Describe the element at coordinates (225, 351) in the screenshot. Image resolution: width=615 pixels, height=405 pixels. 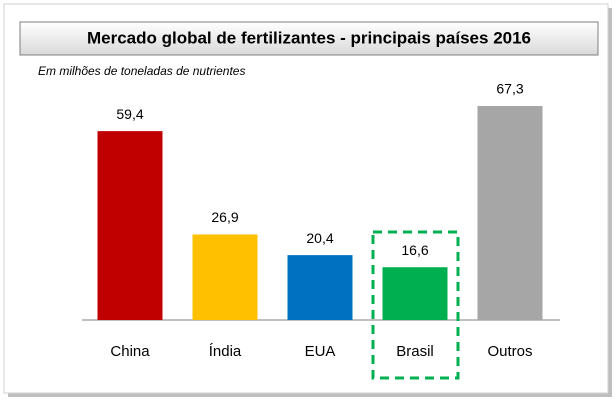
I see `x-tick-label: Índia` at that location.